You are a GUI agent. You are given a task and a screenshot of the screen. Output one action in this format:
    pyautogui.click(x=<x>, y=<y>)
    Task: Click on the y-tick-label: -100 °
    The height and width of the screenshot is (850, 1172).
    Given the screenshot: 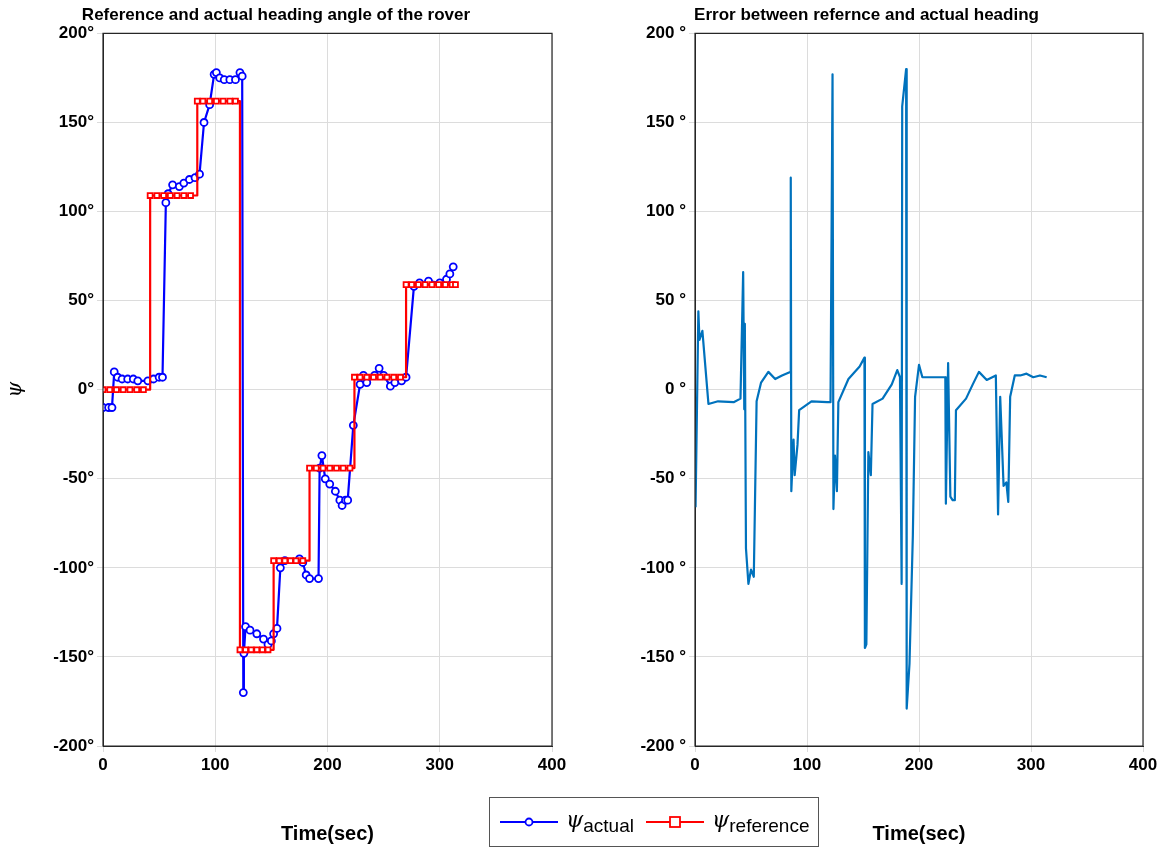 What is the action you would take?
    pyautogui.click(x=663, y=567)
    